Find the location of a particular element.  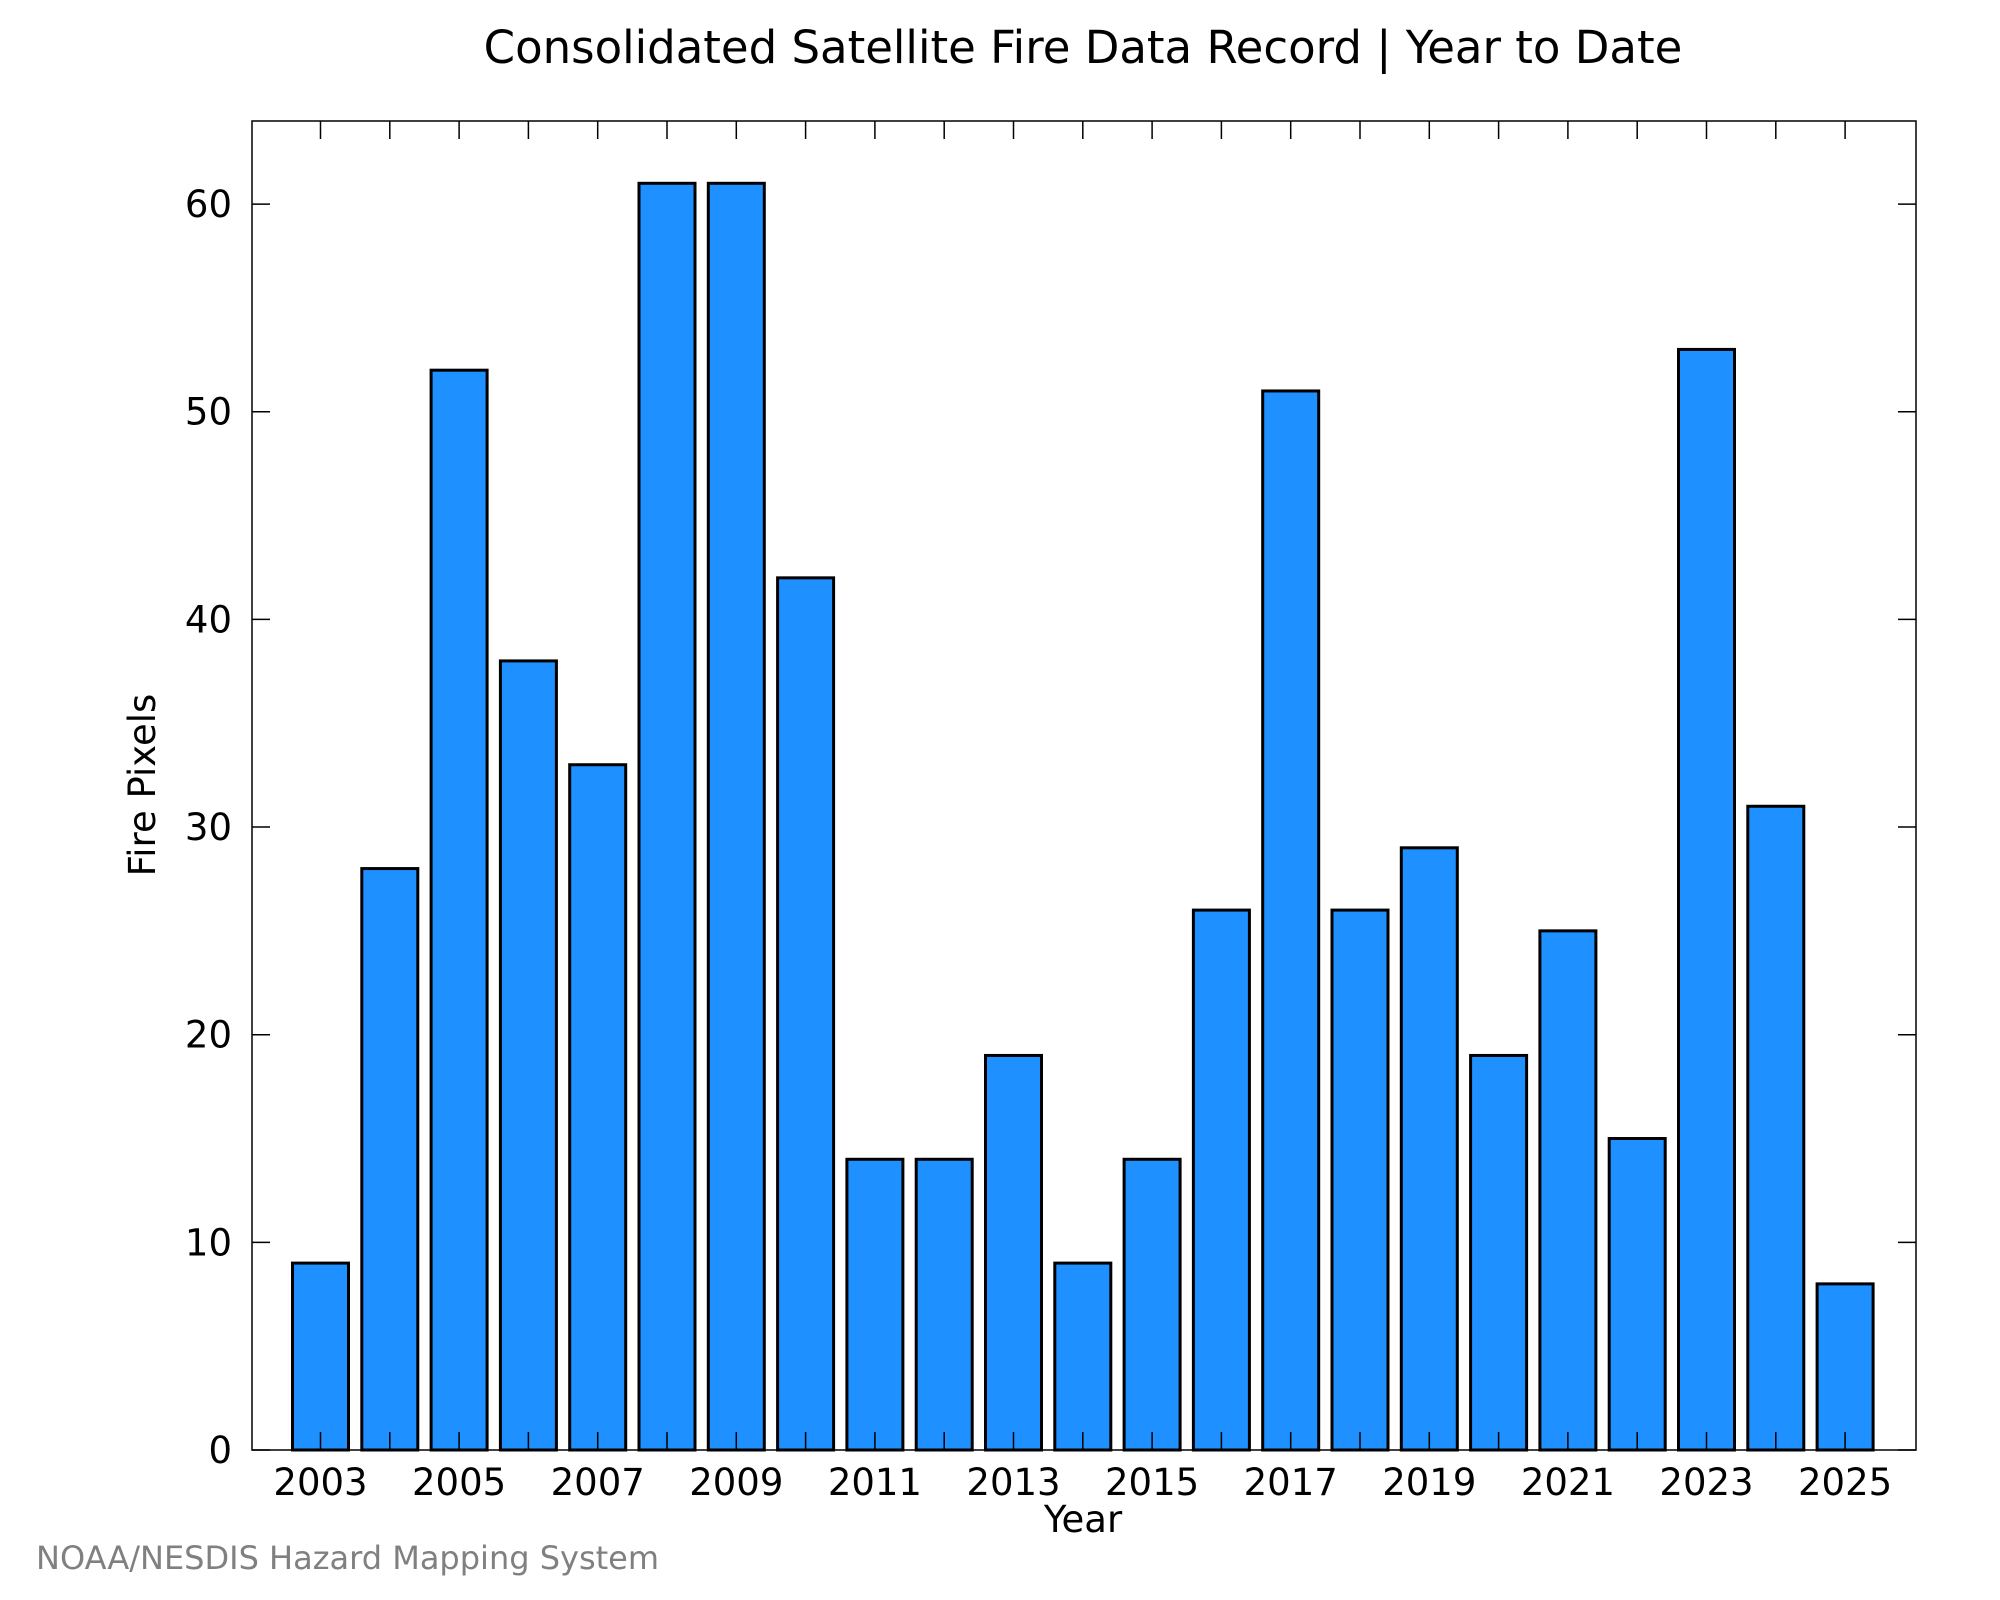

bar-2022 is located at coordinates (1637, 1294).